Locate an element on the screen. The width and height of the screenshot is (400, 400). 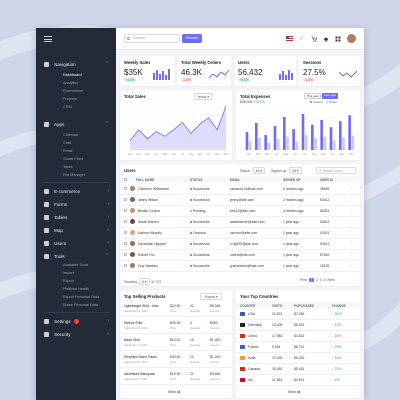
user-name: Bessie Cooper is located at coordinates (149, 210).